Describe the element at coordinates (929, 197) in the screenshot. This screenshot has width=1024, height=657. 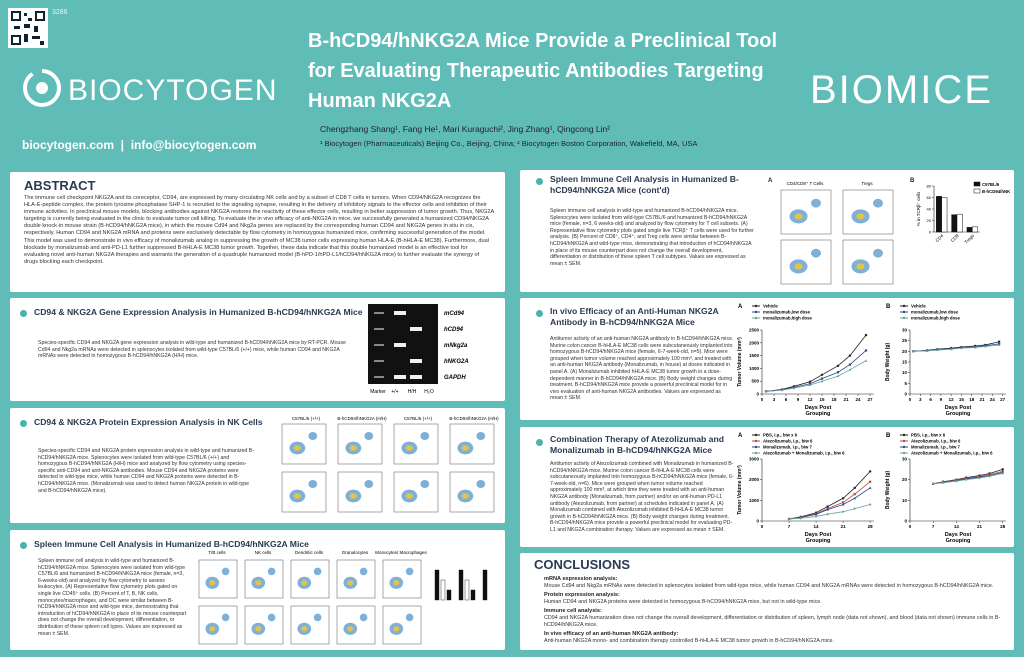
I see `y-tick-label: 60` at that location.